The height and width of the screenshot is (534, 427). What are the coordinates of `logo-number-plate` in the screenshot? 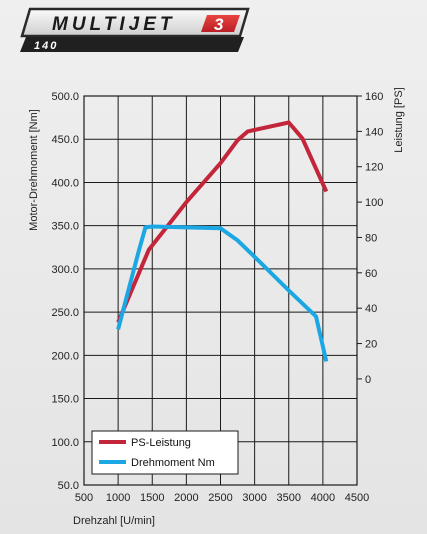 It's located at (220, 23).